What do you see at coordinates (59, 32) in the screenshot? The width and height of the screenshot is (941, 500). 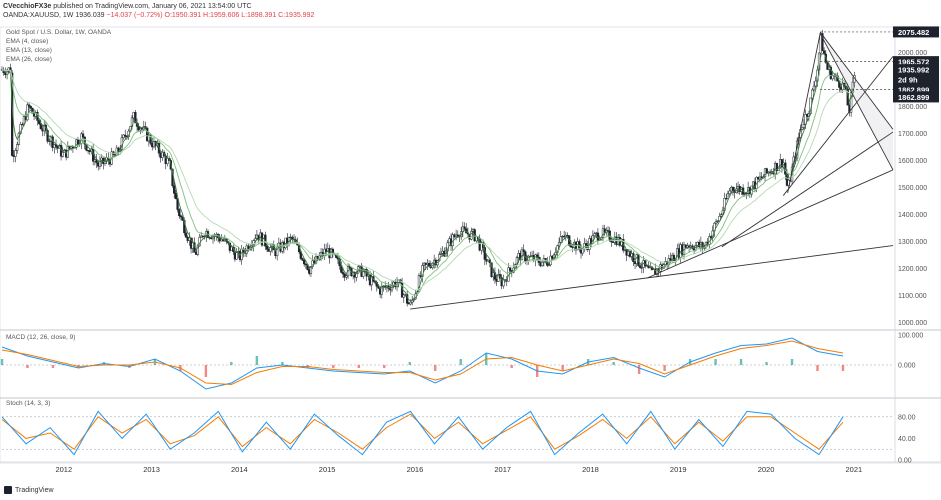 I see `legend-title: Gold Spot / U.S. Dollar, 1W, OANDA` at bounding box center [59, 32].